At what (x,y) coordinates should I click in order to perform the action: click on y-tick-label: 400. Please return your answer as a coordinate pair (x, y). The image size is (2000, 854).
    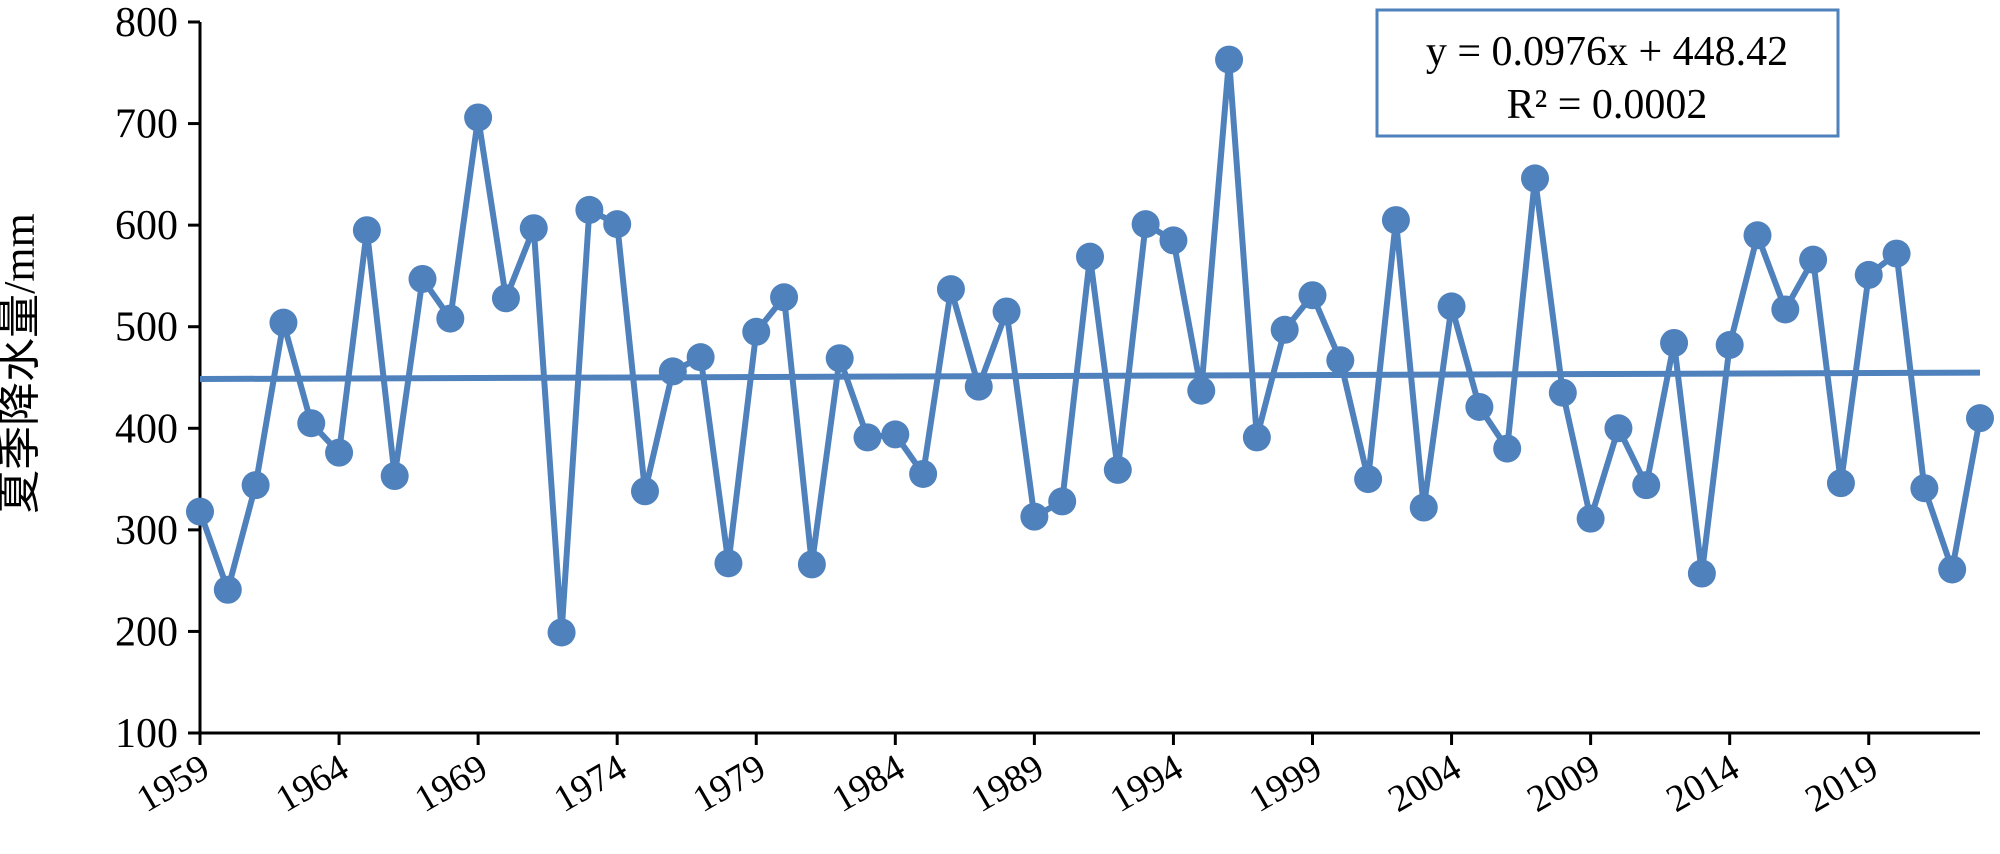
    Looking at the image, I should click on (146, 429).